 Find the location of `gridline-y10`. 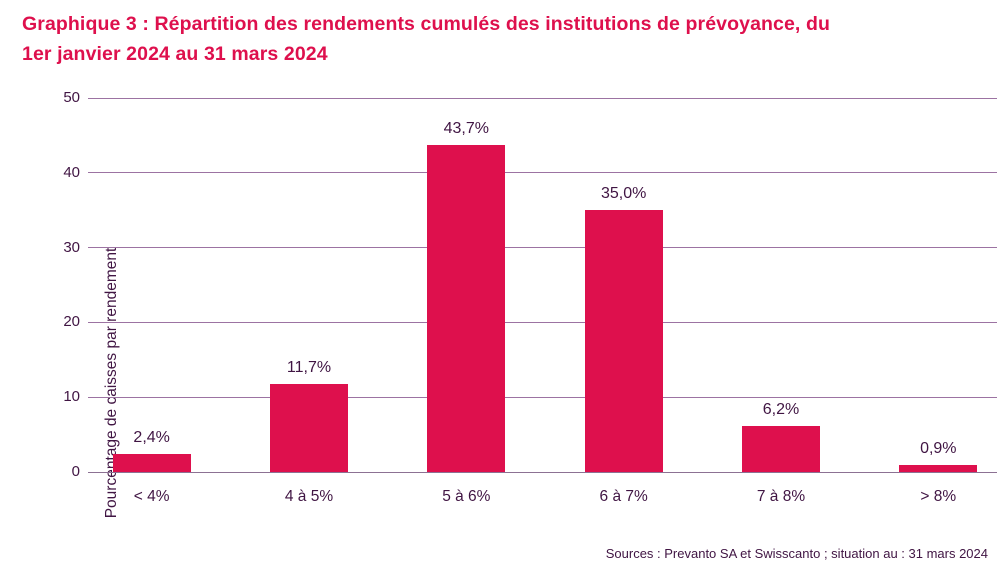

gridline-y10 is located at coordinates (542, 397).